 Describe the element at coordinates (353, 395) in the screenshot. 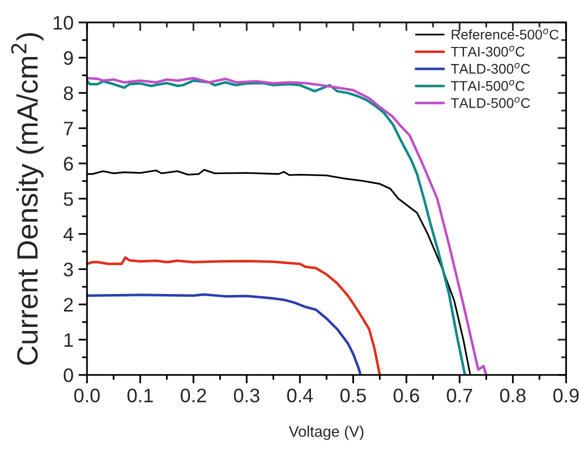

I see `x-tick-label: 0.5` at that location.